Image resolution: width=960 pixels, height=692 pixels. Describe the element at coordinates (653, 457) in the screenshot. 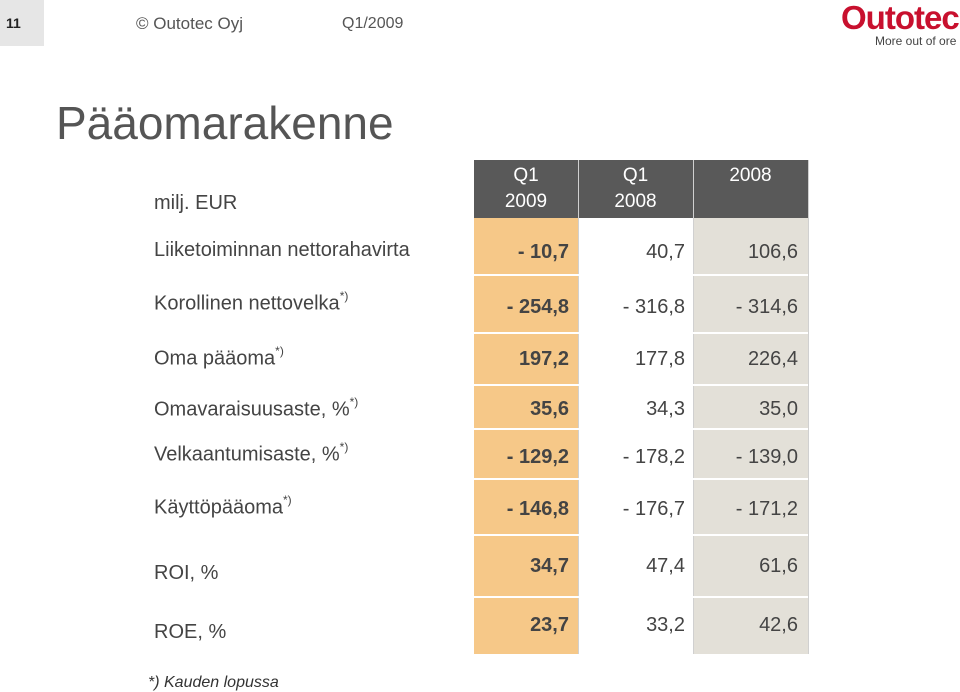

I see `value-q1-2008: - 178,2` at that location.